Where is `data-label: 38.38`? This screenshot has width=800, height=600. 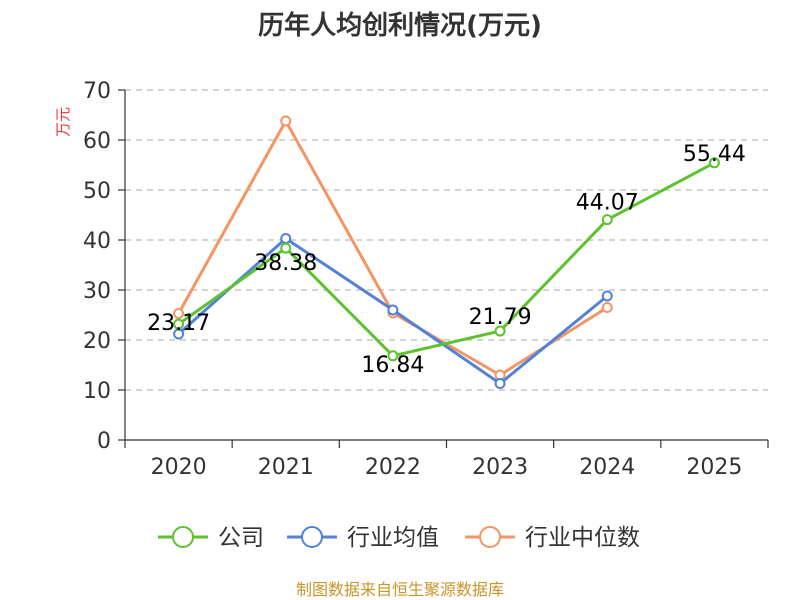 data-label: 38.38 is located at coordinates (285, 263).